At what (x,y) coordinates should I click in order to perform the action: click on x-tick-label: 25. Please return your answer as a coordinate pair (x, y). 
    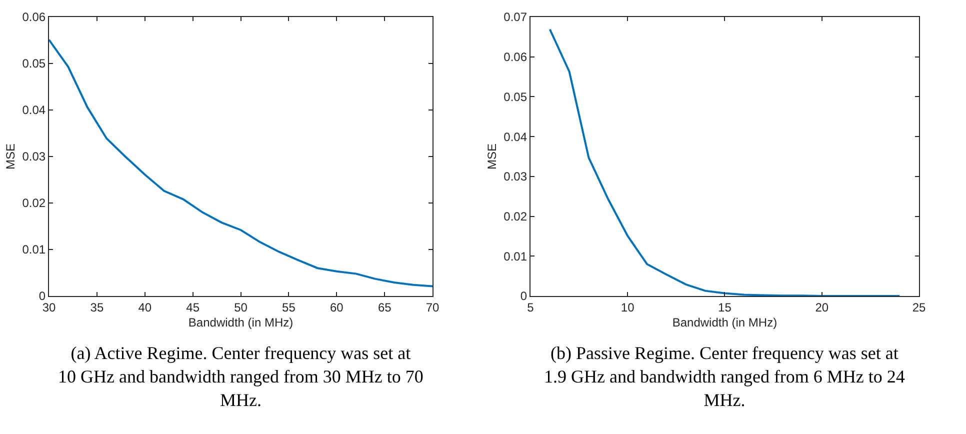
    Looking at the image, I should click on (919, 307).